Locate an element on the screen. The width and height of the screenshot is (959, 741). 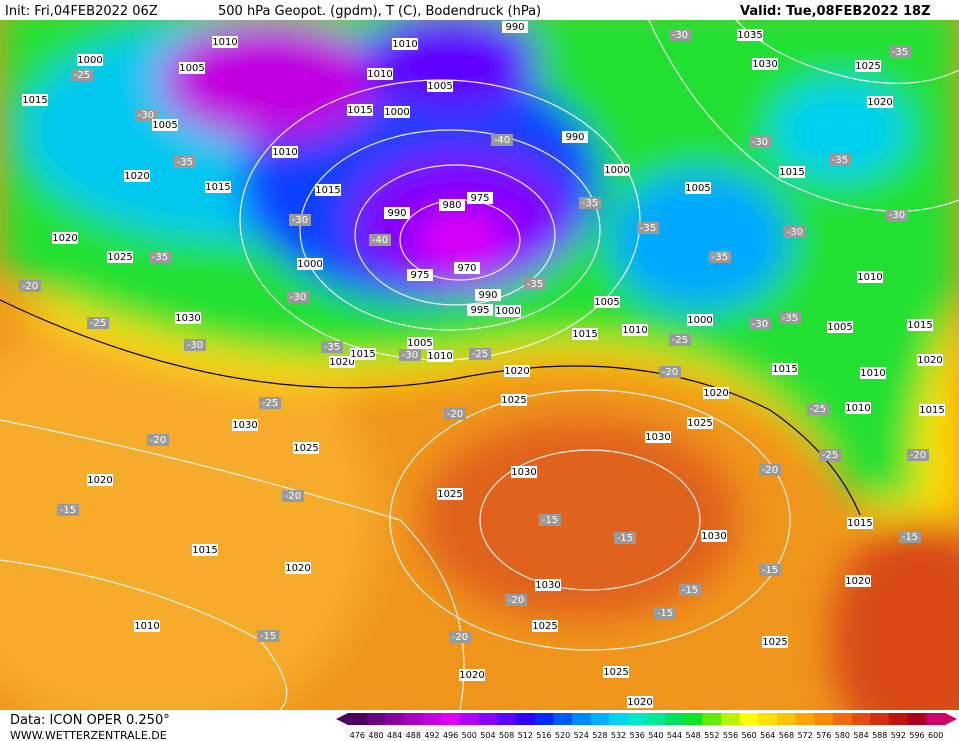
init-text: Init: Fri,04FEB2022 06Z is located at coordinates (81, 11).